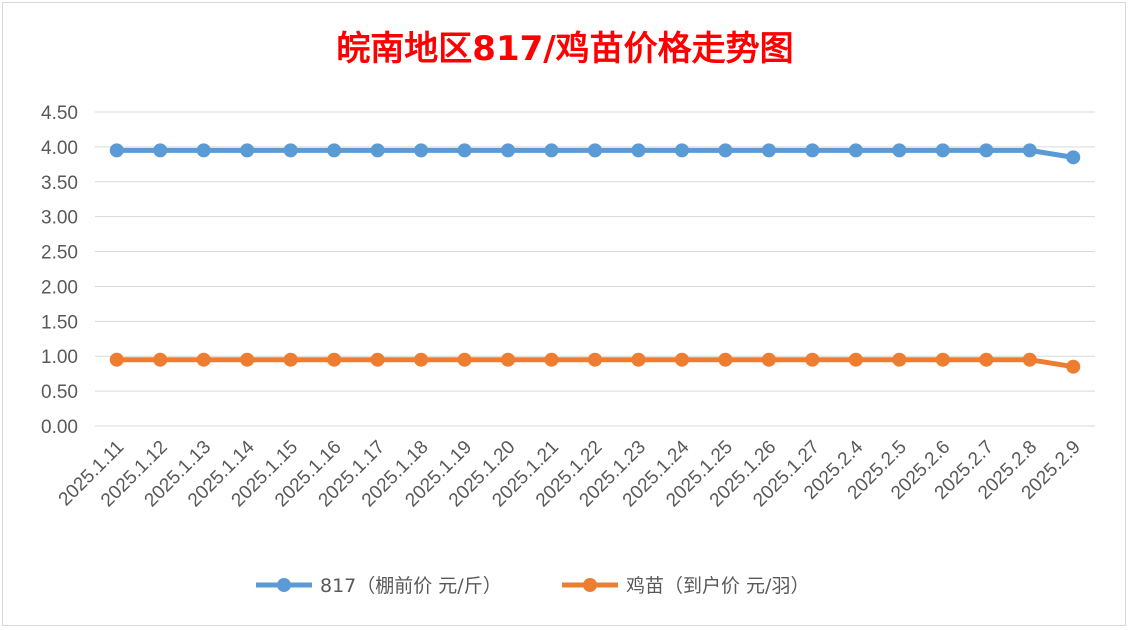 The image size is (1130, 630). I want to click on y-axis-ticks: 0.00 0.50 1.00 1.50 2.00 2.50 3.00 3.50 4.00 4.50, so click(59, 270).